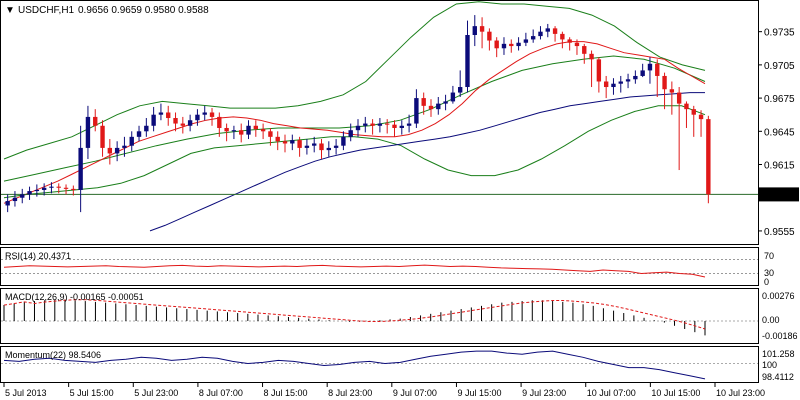  I want to click on time-tick-label: 10 Jul 07:00, so click(611, 393).